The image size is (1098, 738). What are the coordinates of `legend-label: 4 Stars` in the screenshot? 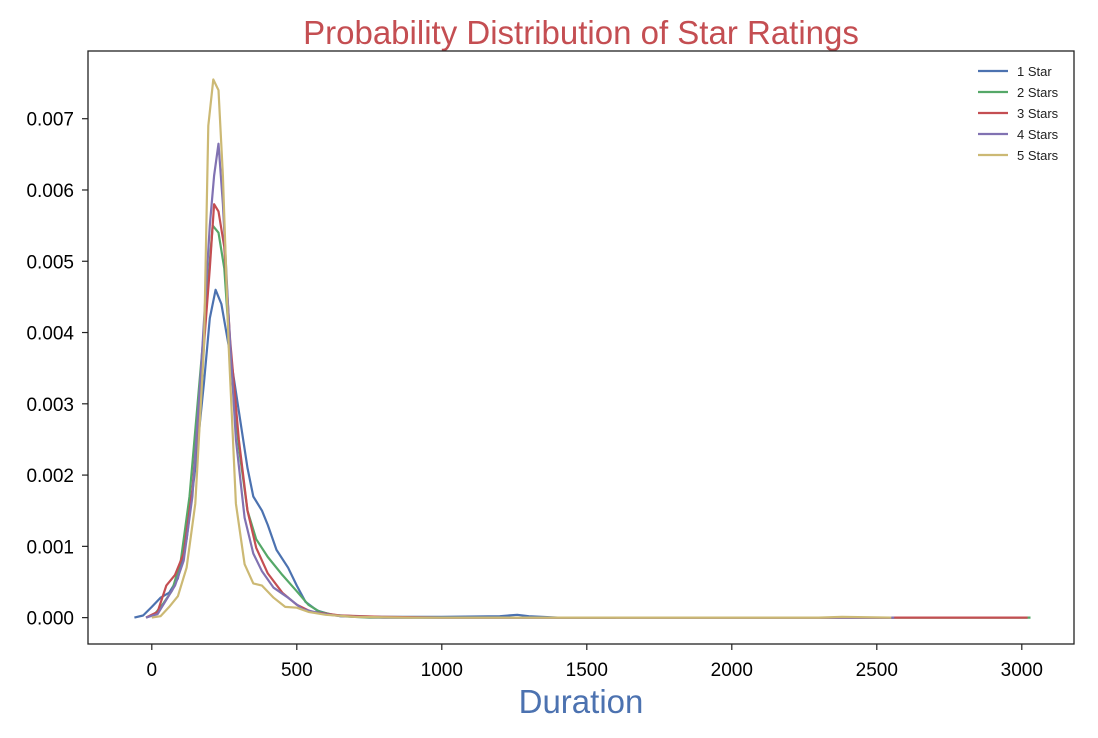 It's located at (1038, 134).